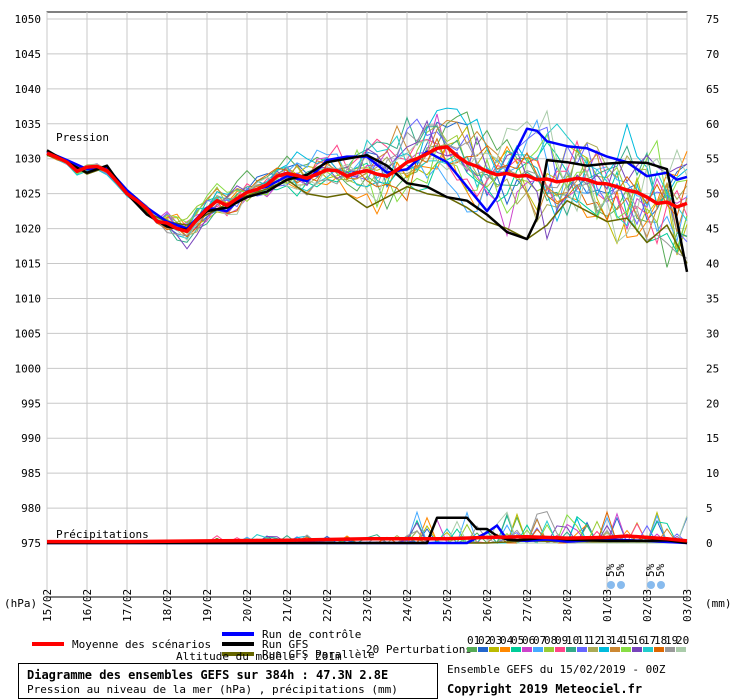 This screenshot has width=734, height=699. Describe the element at coordinates (527, 605) in the screenshot. I see `x-tick-label: 27/02` at that location.